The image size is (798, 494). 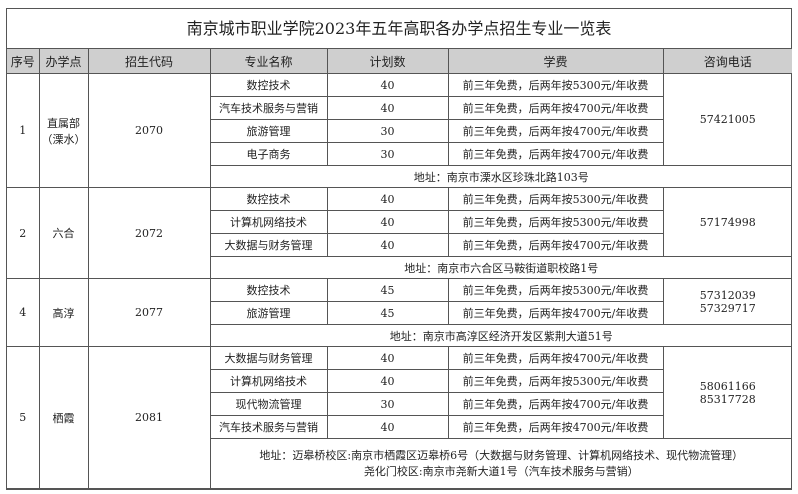 I want to click on table-row: 计算机网络技术 40 前三年免费，后两年按5300元/年收费, so click(x=399, y=381).